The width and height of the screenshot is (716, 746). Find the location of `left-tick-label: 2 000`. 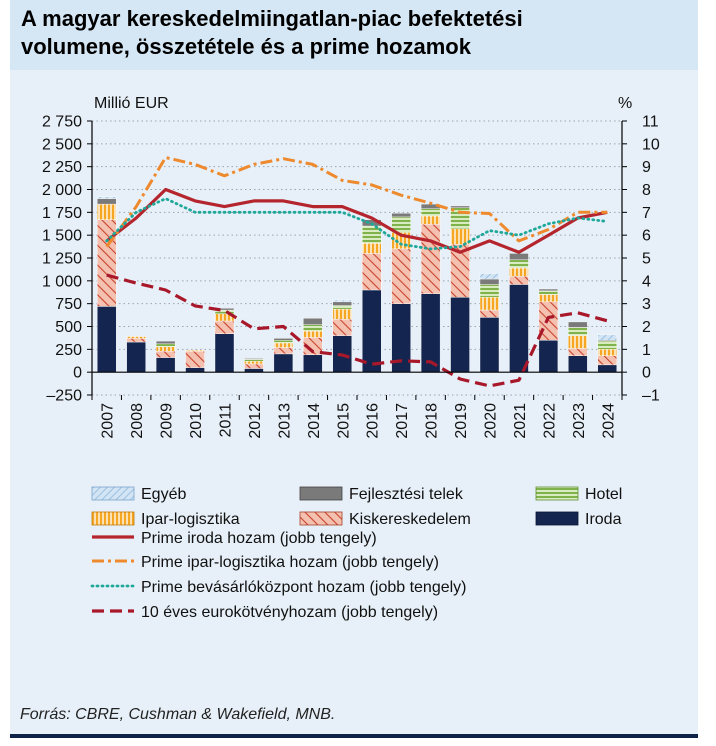

left-tick-label: 2 000 is located at coordinates (62, 190).